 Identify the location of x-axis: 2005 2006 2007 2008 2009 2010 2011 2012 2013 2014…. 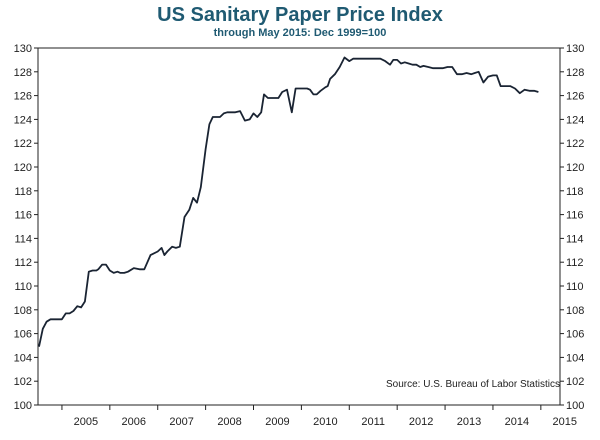
(319, 416).